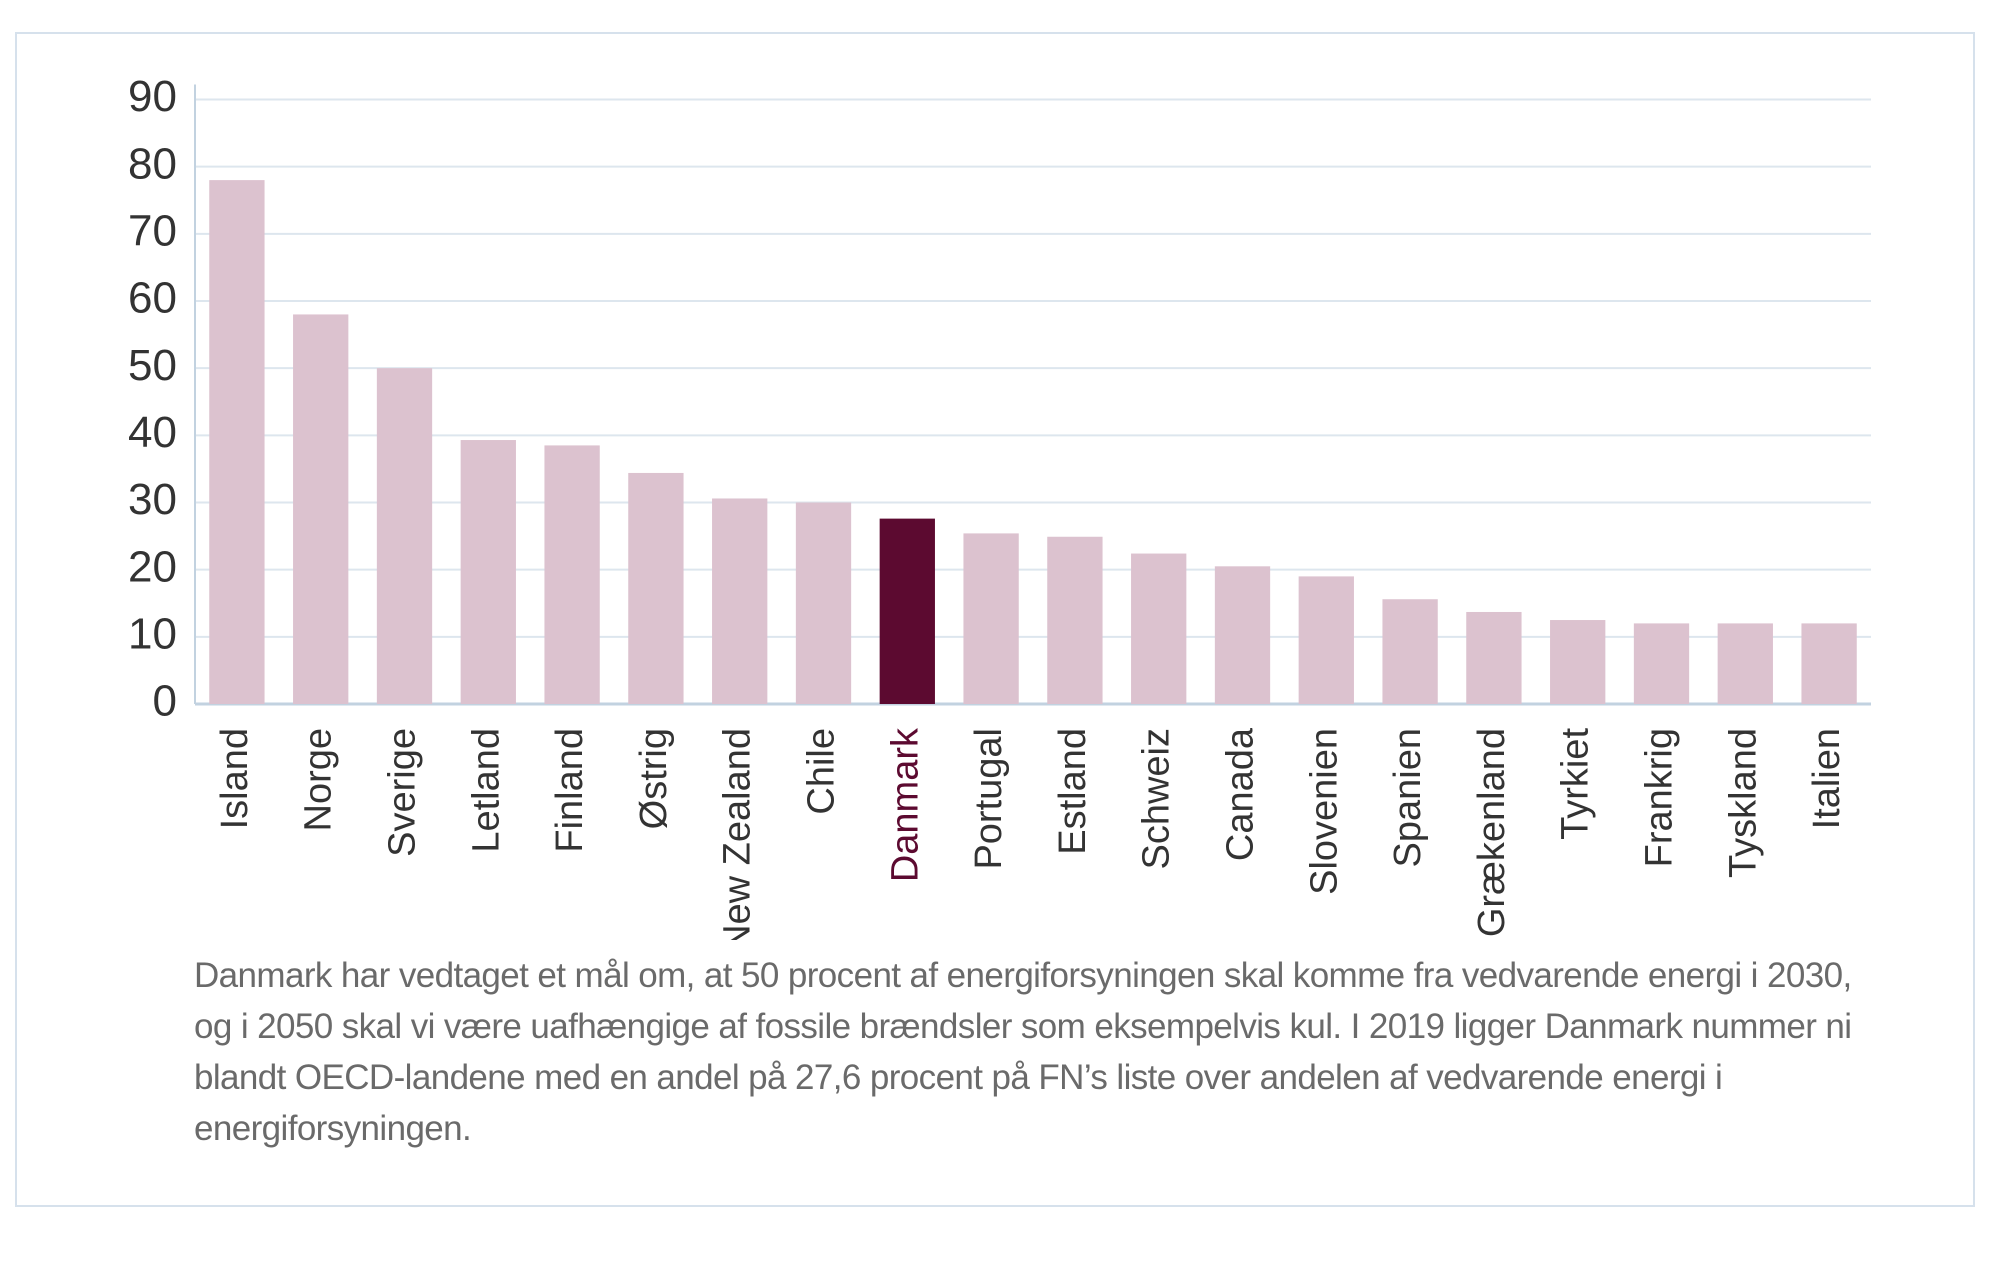 The image size is (2000, 1282). Describe the element at coordinates (1324, 811) in the screenshot. I see `x-tick-label: Slovenien` at that location.